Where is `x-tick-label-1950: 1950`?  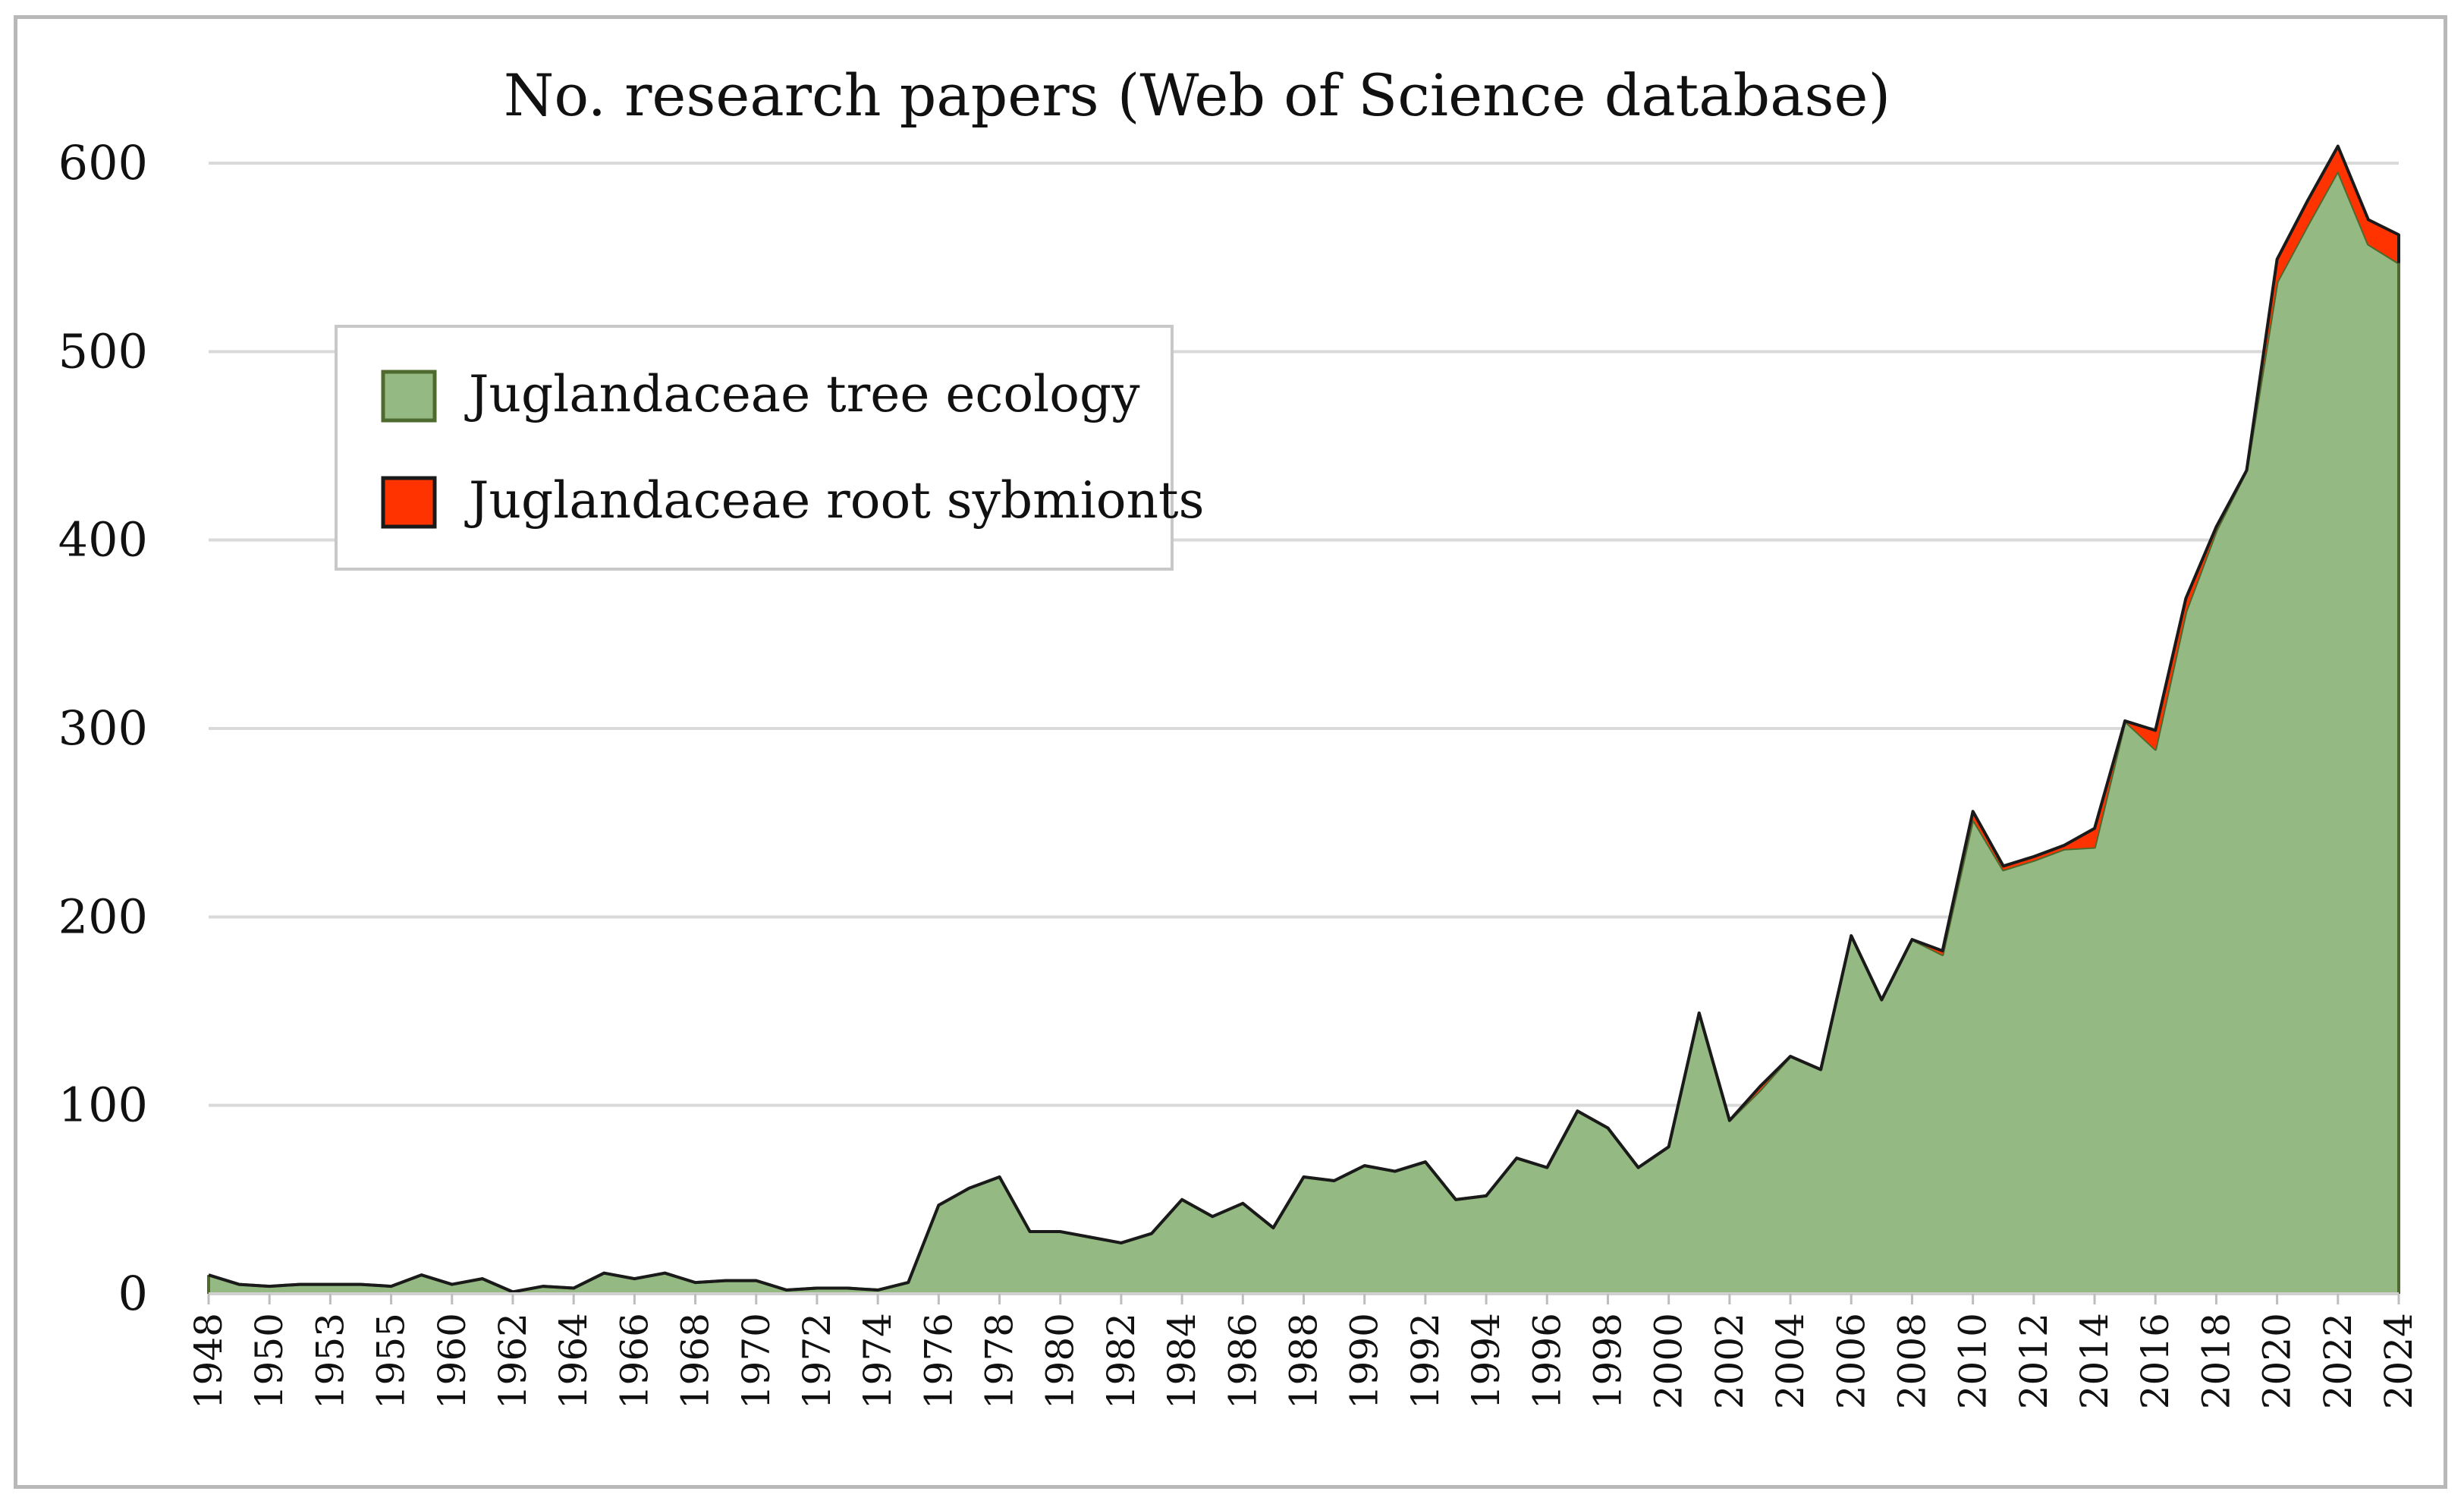 x-tick-label-1950: 1950 is located at coordinates (269, 1361).